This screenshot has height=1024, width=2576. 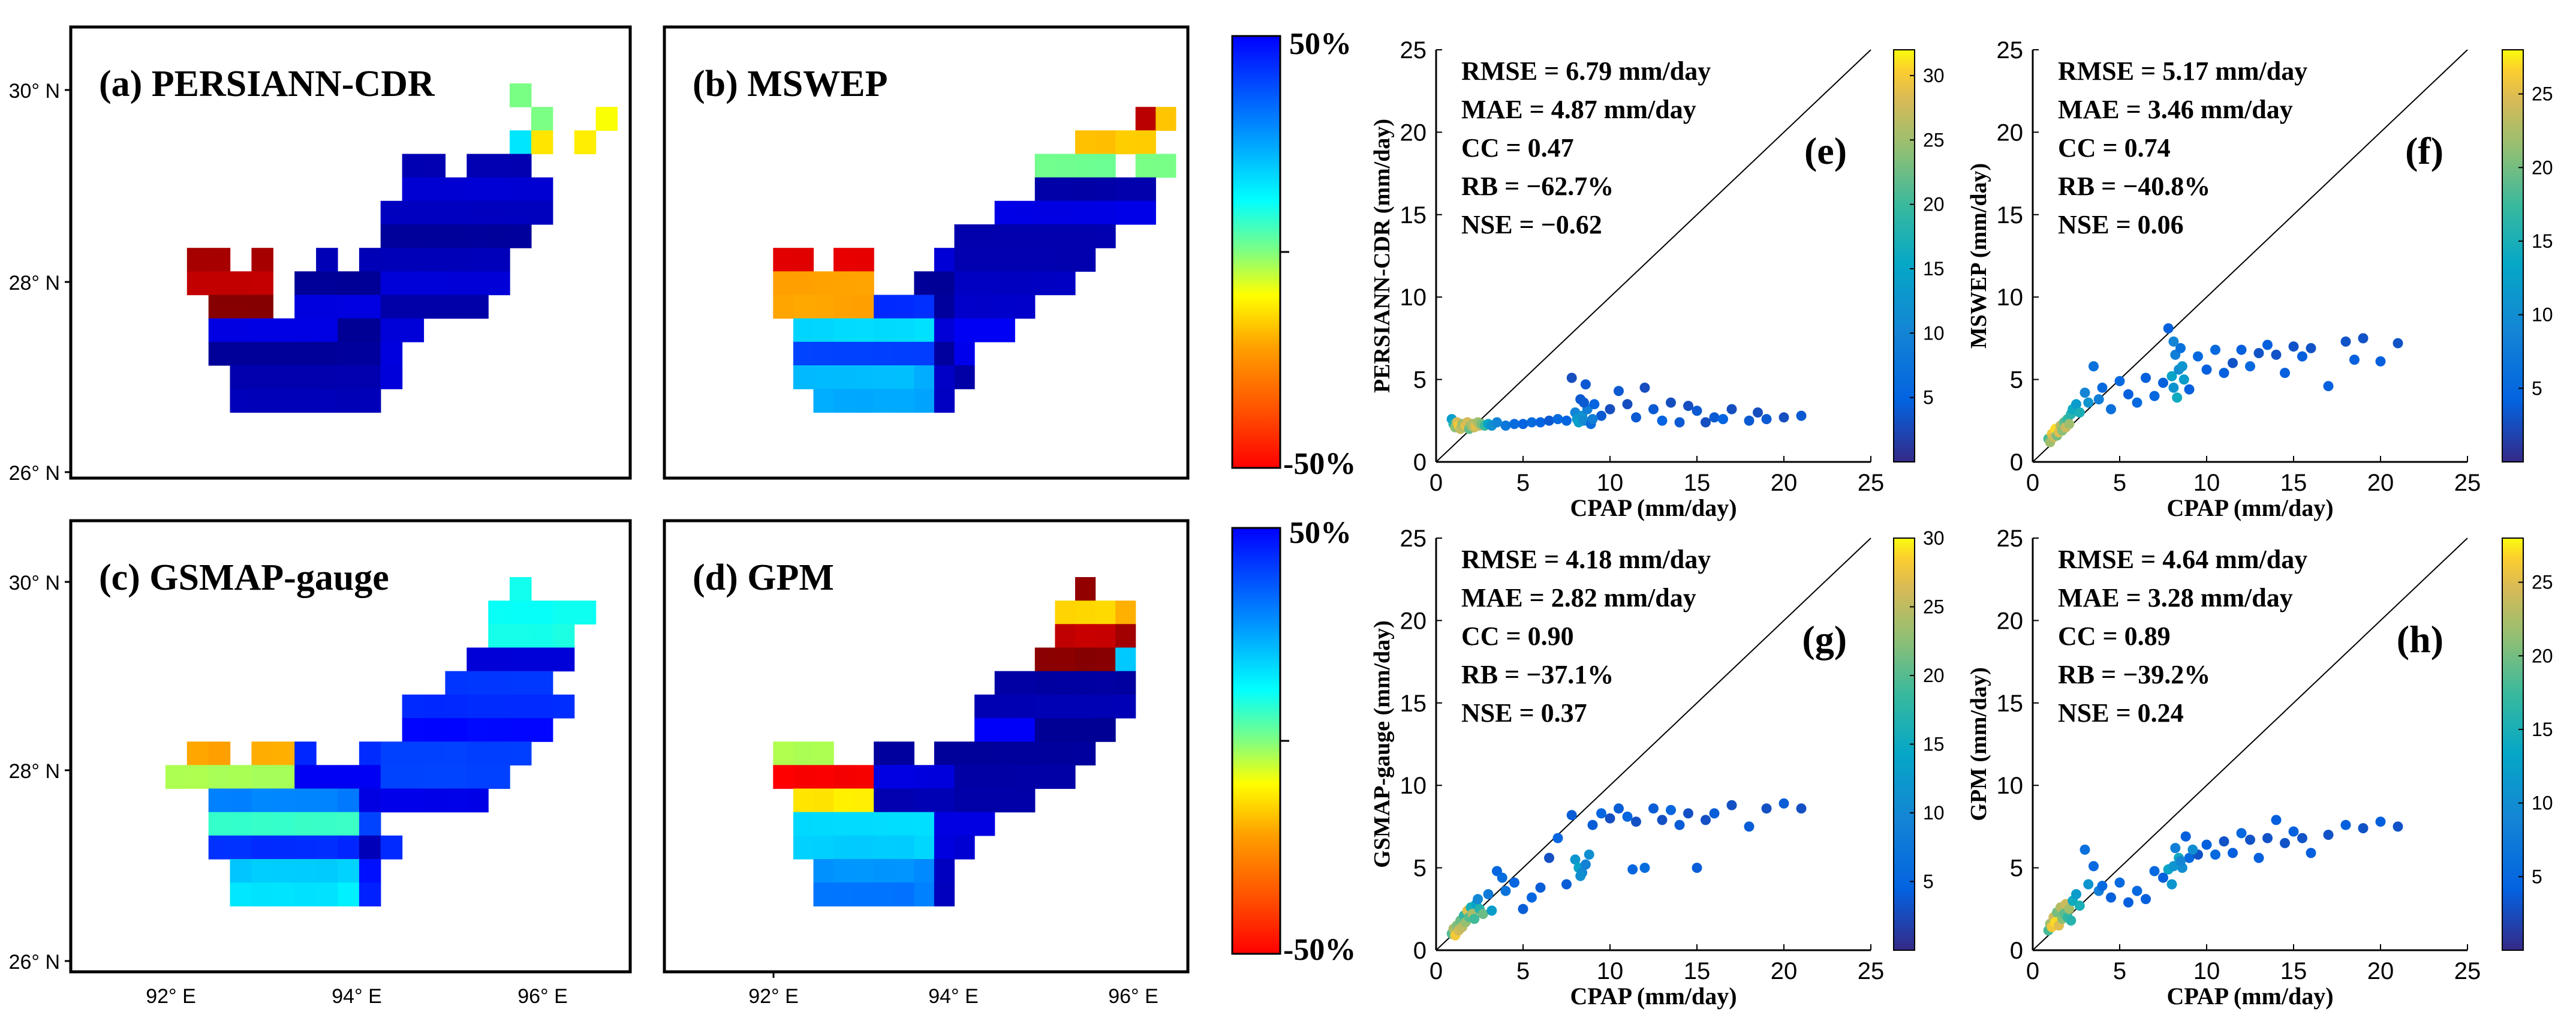 I want to click on colorbar-tick-label: 30, so click(x=1934, y=538).